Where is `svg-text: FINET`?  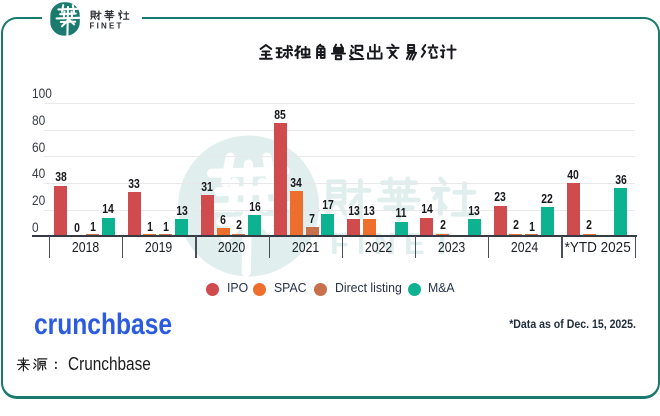
svg-text: FINET is located at coordinates (107, 26).